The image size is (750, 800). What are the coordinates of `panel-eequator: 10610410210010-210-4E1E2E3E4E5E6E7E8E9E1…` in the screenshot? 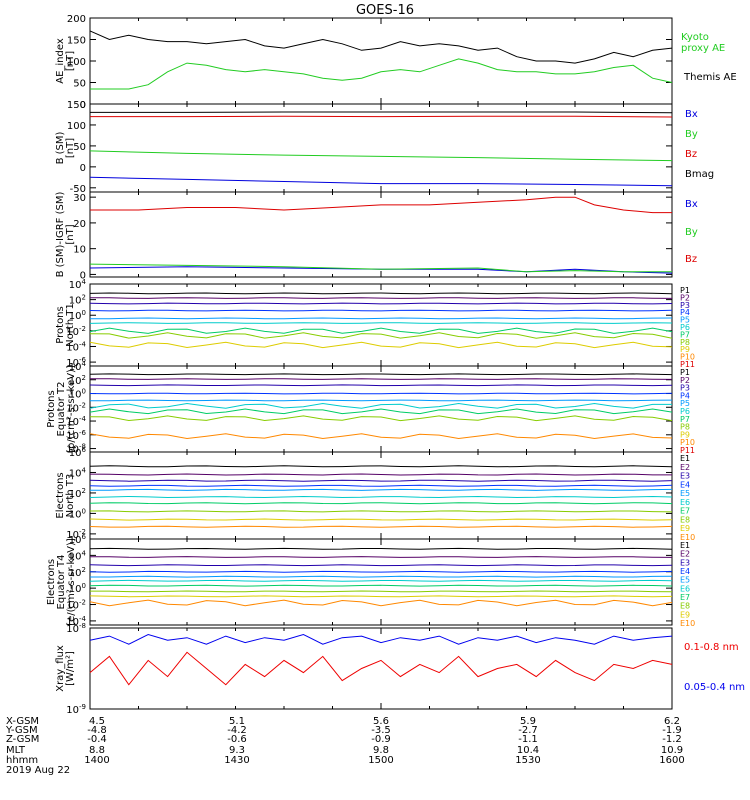 It's located at (380, 580).